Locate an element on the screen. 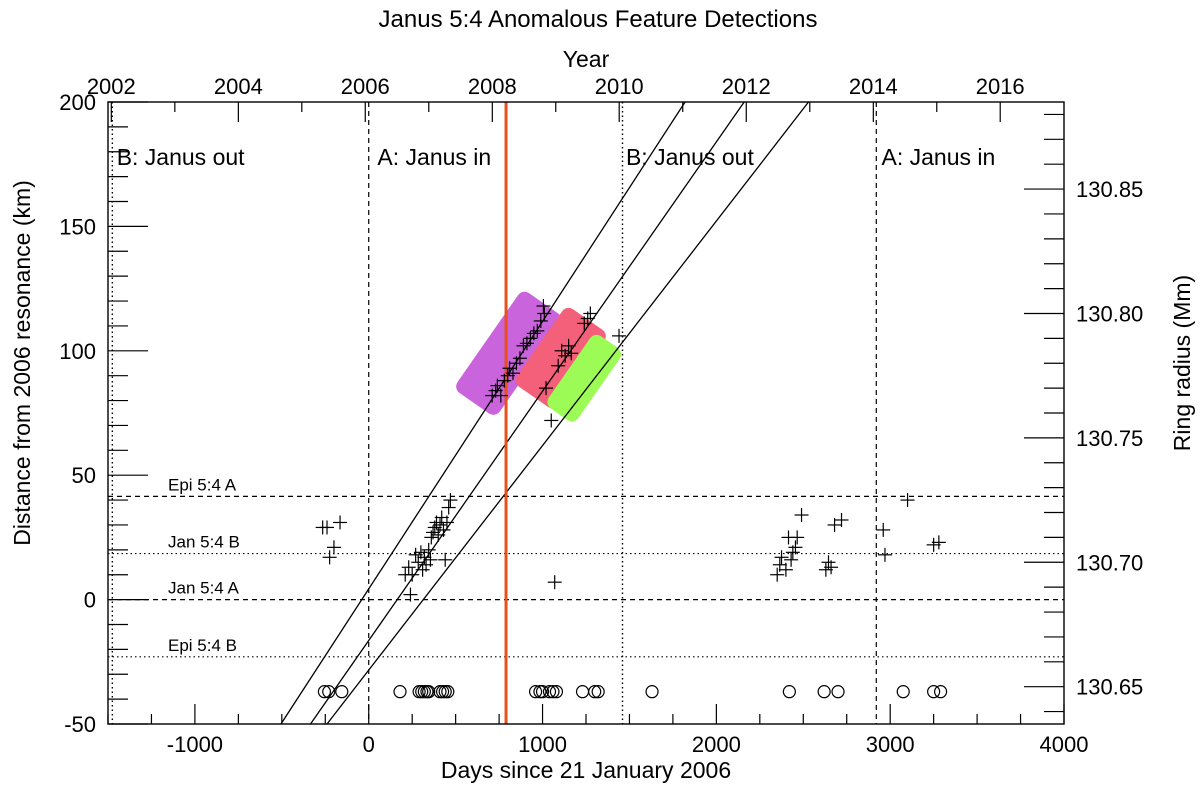  y-axis-title: Distance from 2006 resonance (km) is located at coordinates (22, 363).